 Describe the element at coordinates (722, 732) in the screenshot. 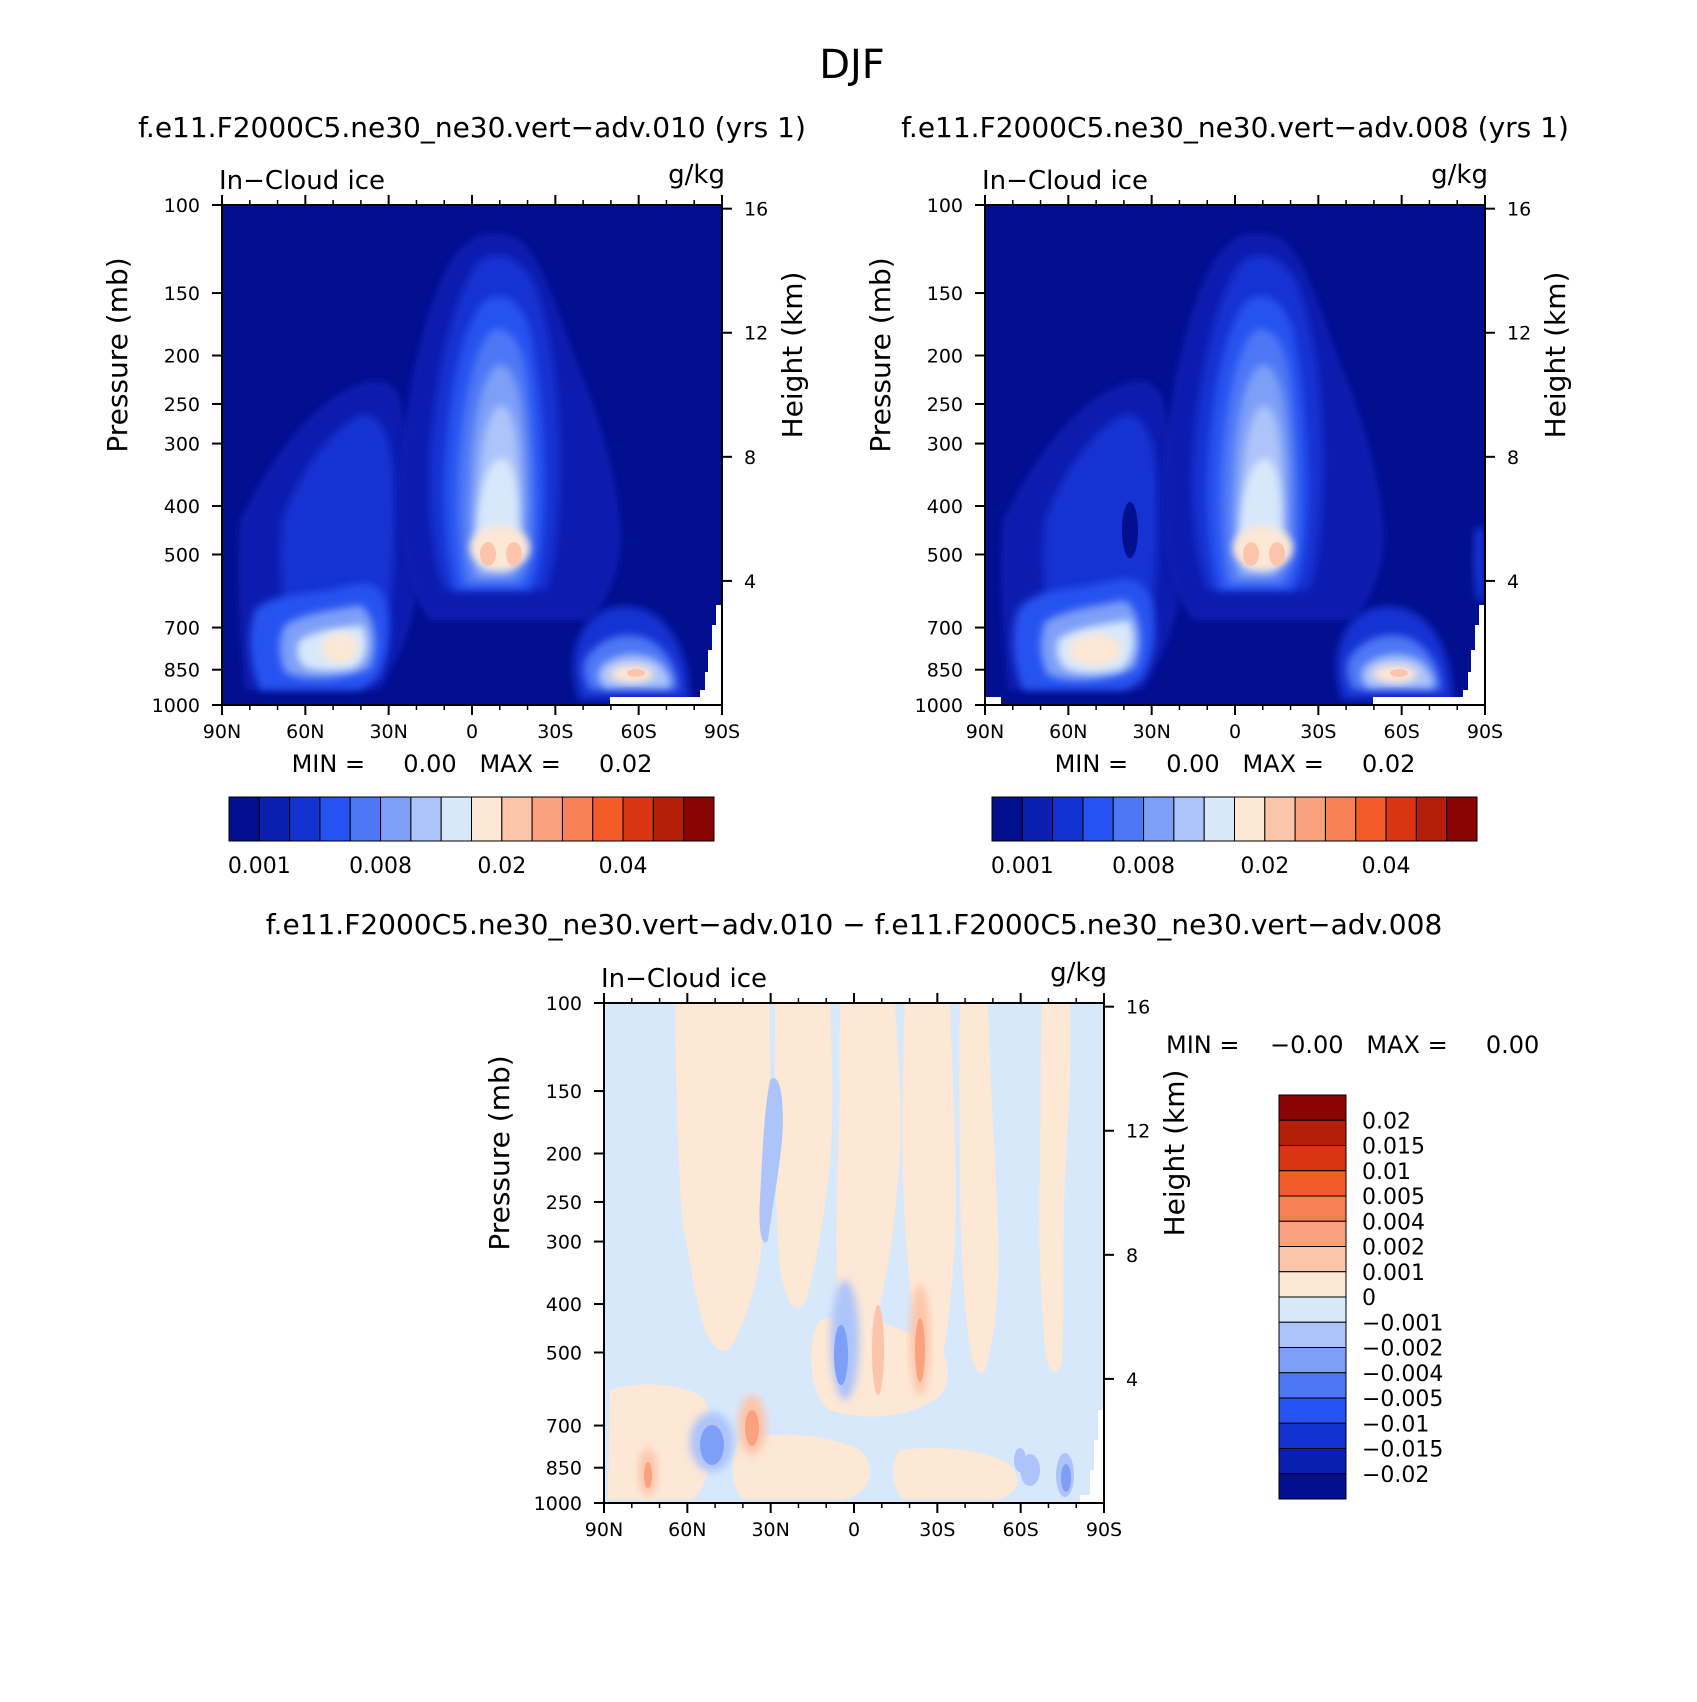

I see `panel-case-x-tick-label: 90S` at that location.